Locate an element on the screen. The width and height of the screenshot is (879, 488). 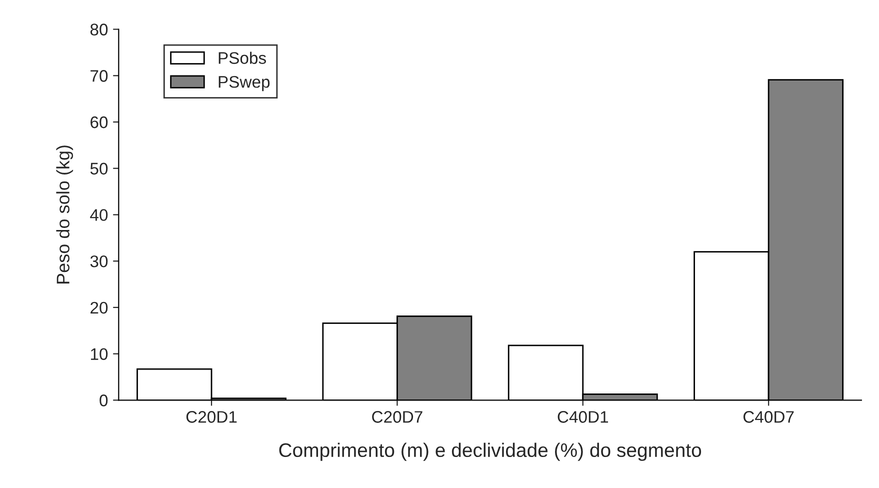
y-axis-title: Peso do solo (kg) is located at coordinates (65, 215).